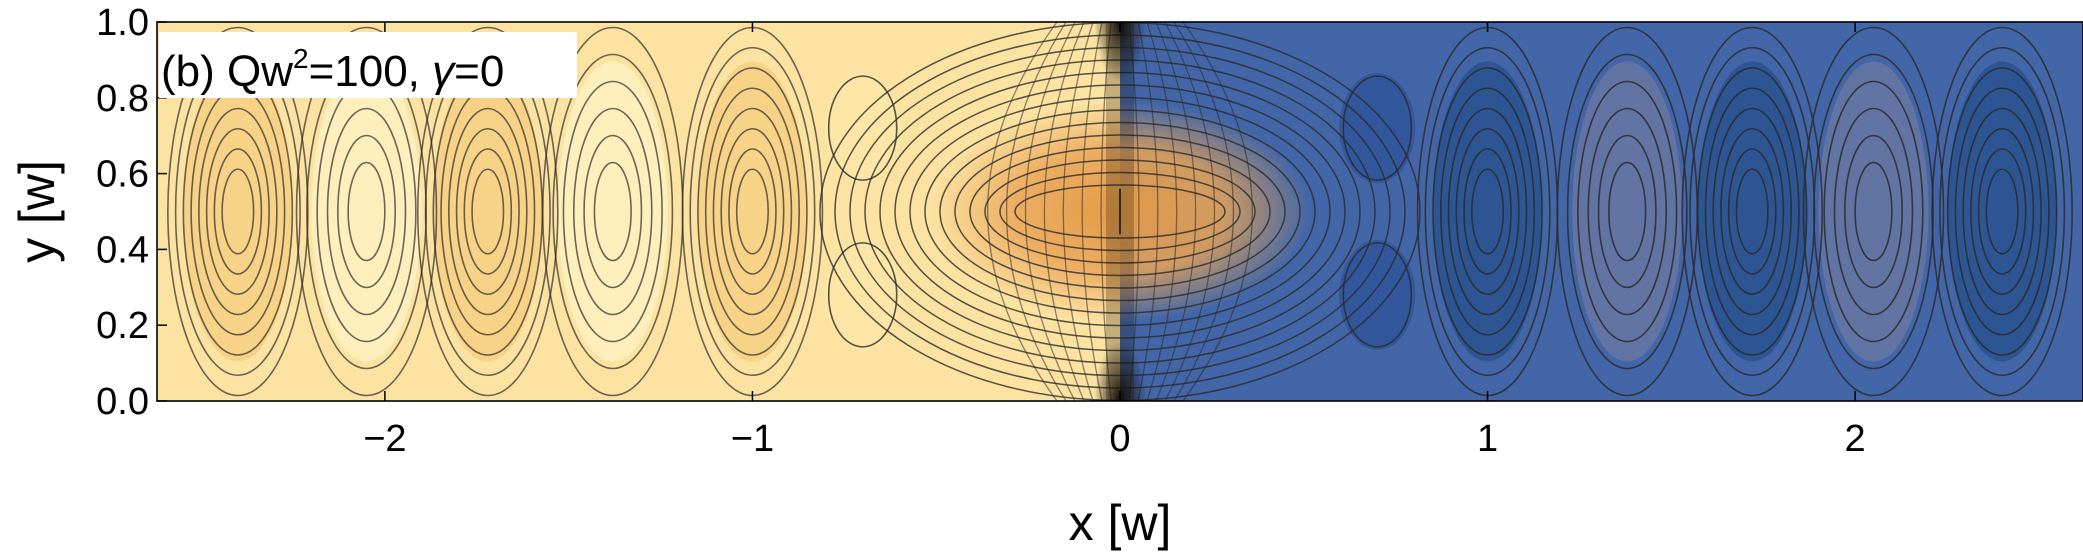 Image resolution: width=2083 pixels, height=556 pixels. I want to click on x-tick-label: 2, so click(1855, 439).